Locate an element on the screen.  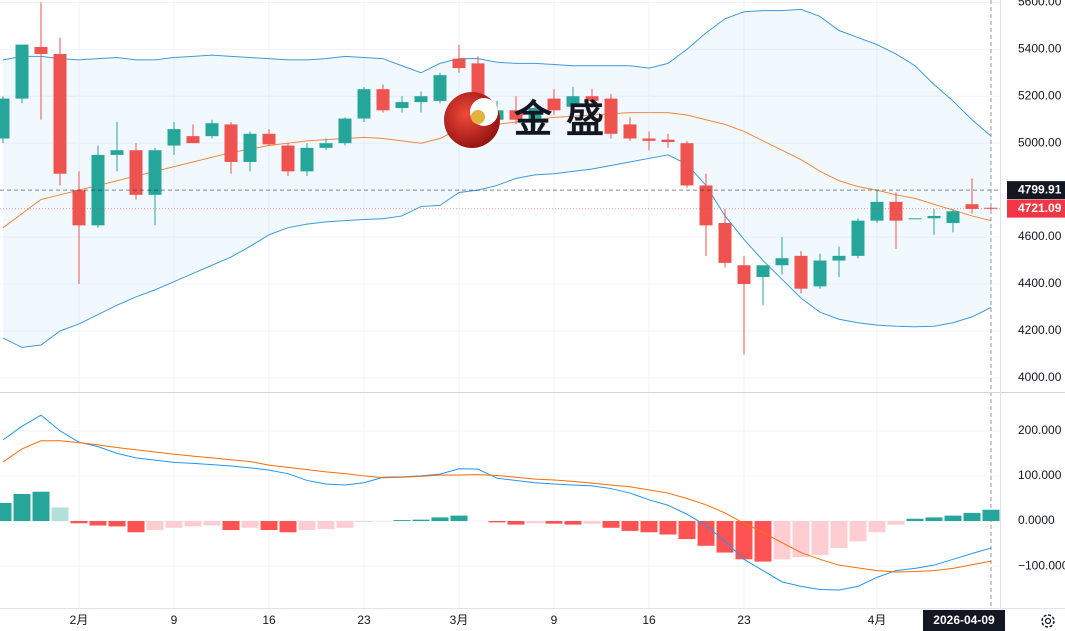
logo-ball is located at coordinates (478, 117).